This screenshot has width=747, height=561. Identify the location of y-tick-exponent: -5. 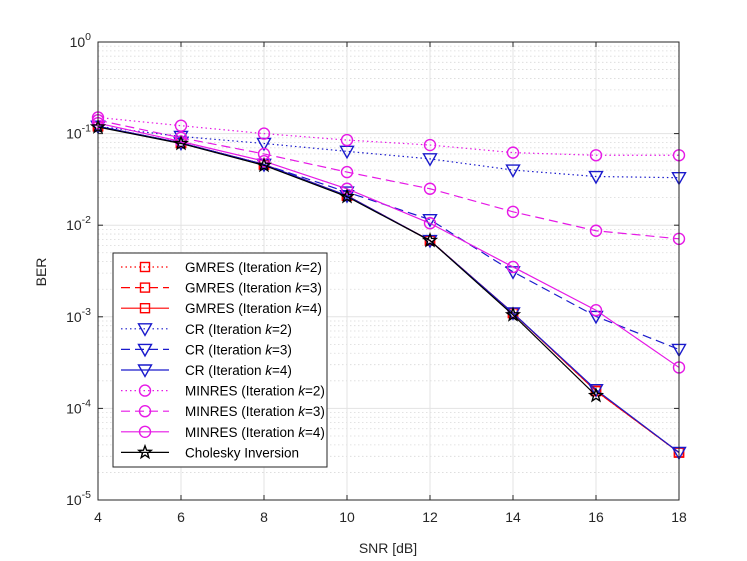
(86, 495).